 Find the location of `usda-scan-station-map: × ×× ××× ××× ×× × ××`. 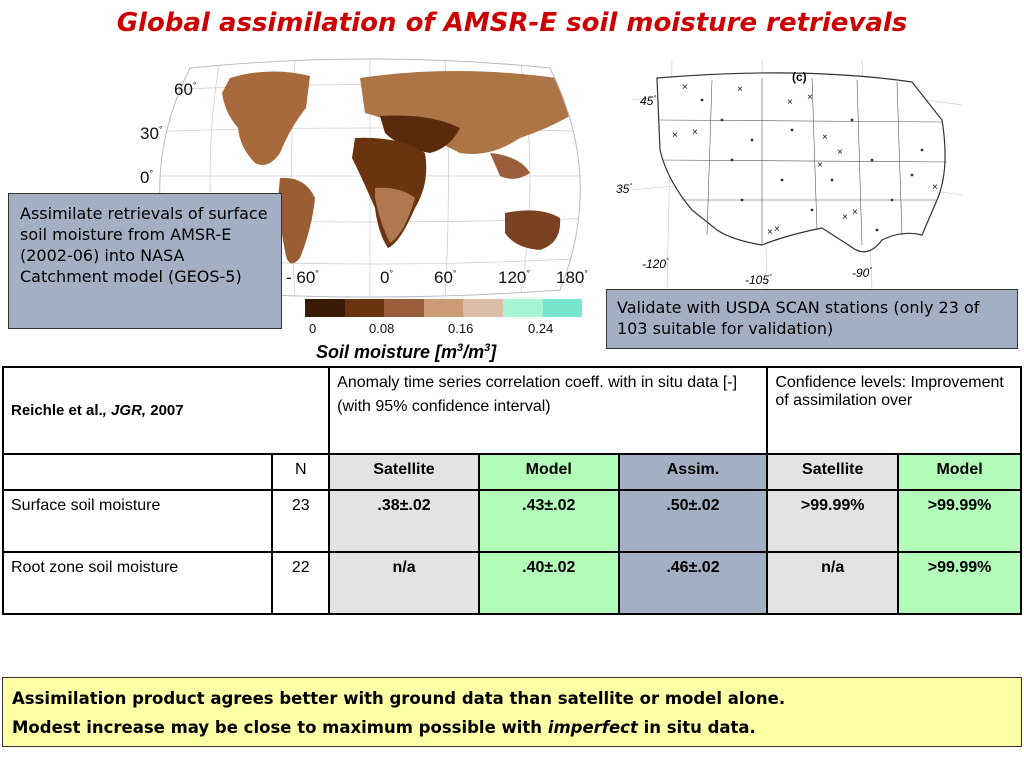

usda-scan-station-map: × ×× ××× ××× ×× × ×× is located at coordinates (792, 175).